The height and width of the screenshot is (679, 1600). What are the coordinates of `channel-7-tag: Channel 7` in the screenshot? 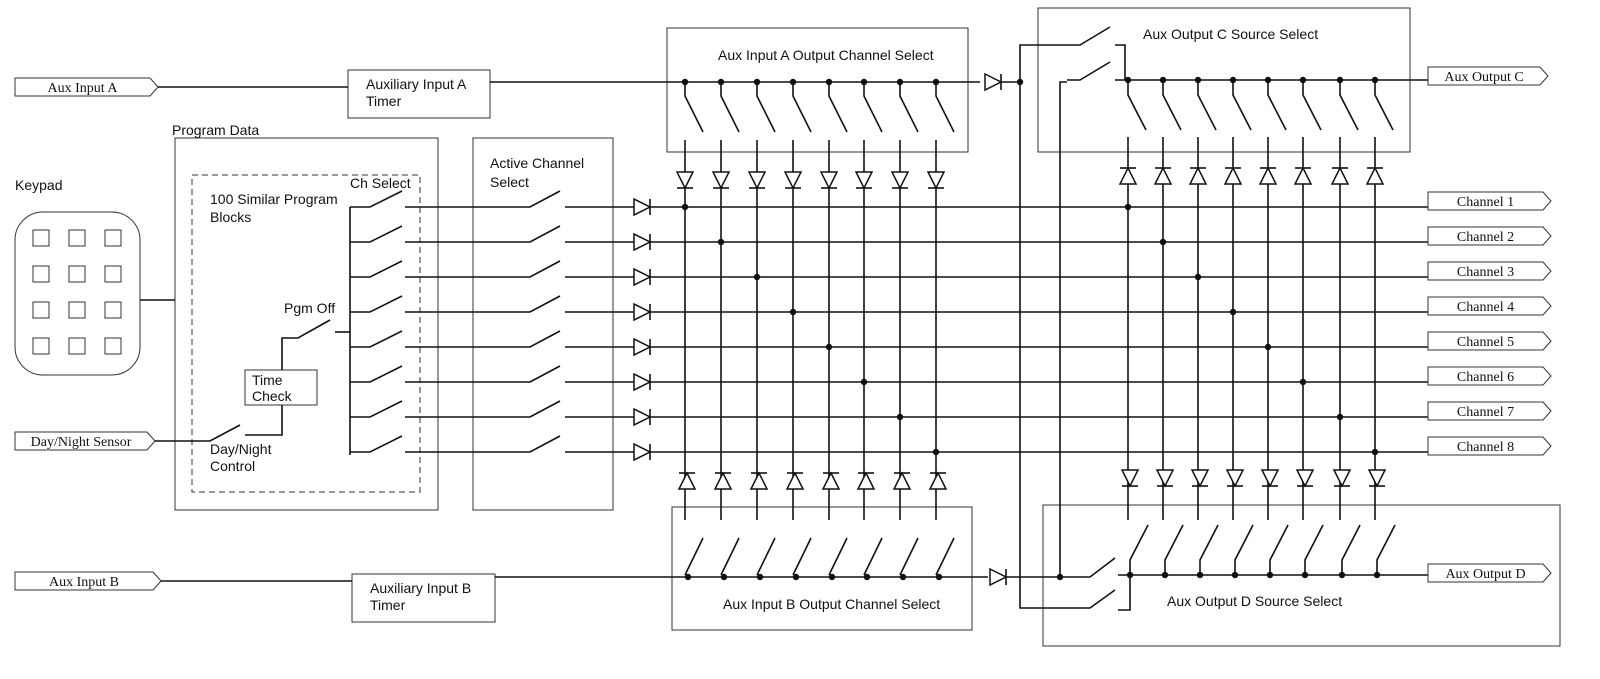 It's located at (1489, 411).